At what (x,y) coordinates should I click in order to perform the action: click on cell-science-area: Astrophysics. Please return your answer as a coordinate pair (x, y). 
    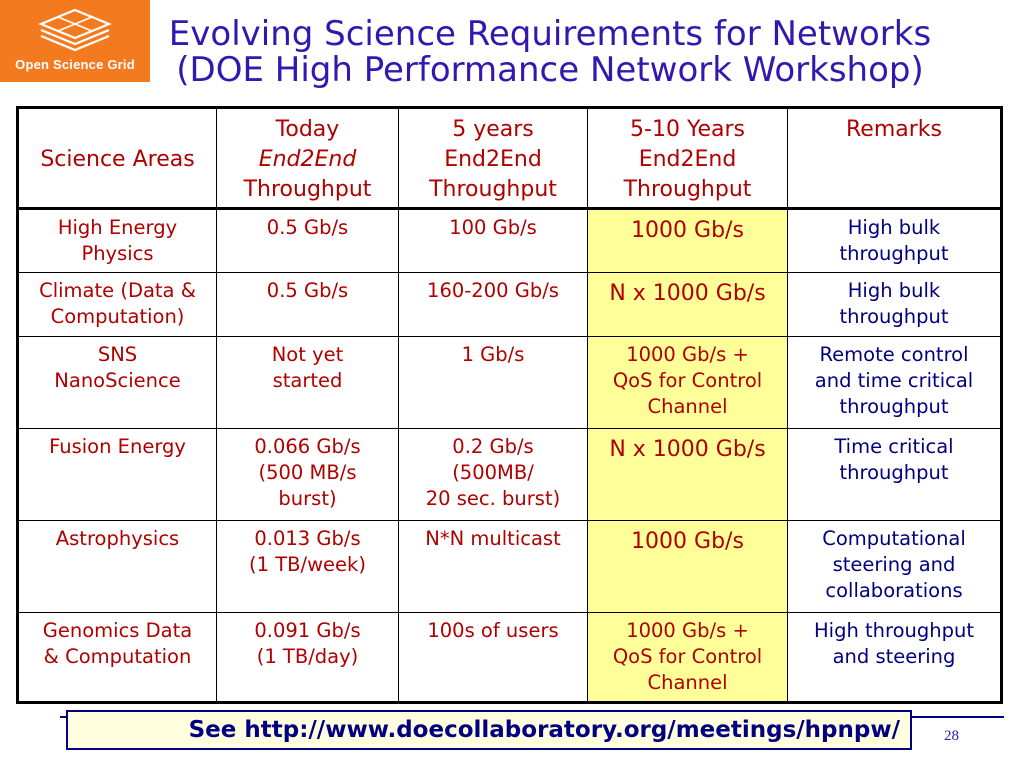
    Looking at the image, I should click on (117, 566).